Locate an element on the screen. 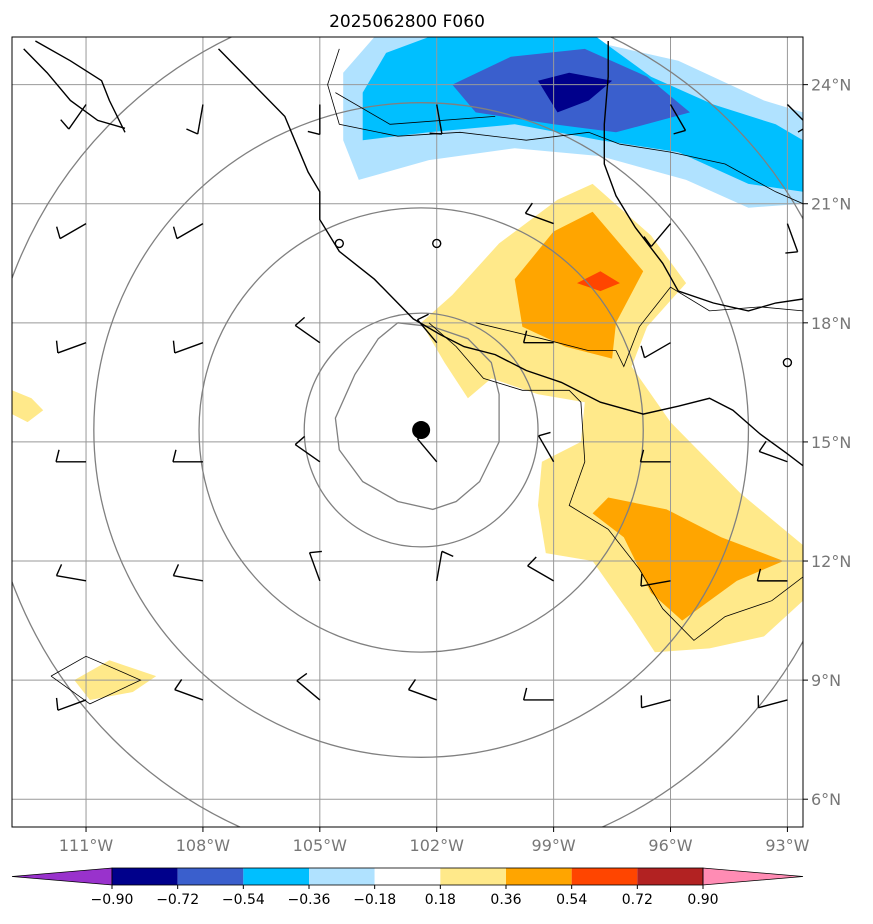 The image size is (873, 924). colorbar-extend-low is located at coordinates (62, 876).